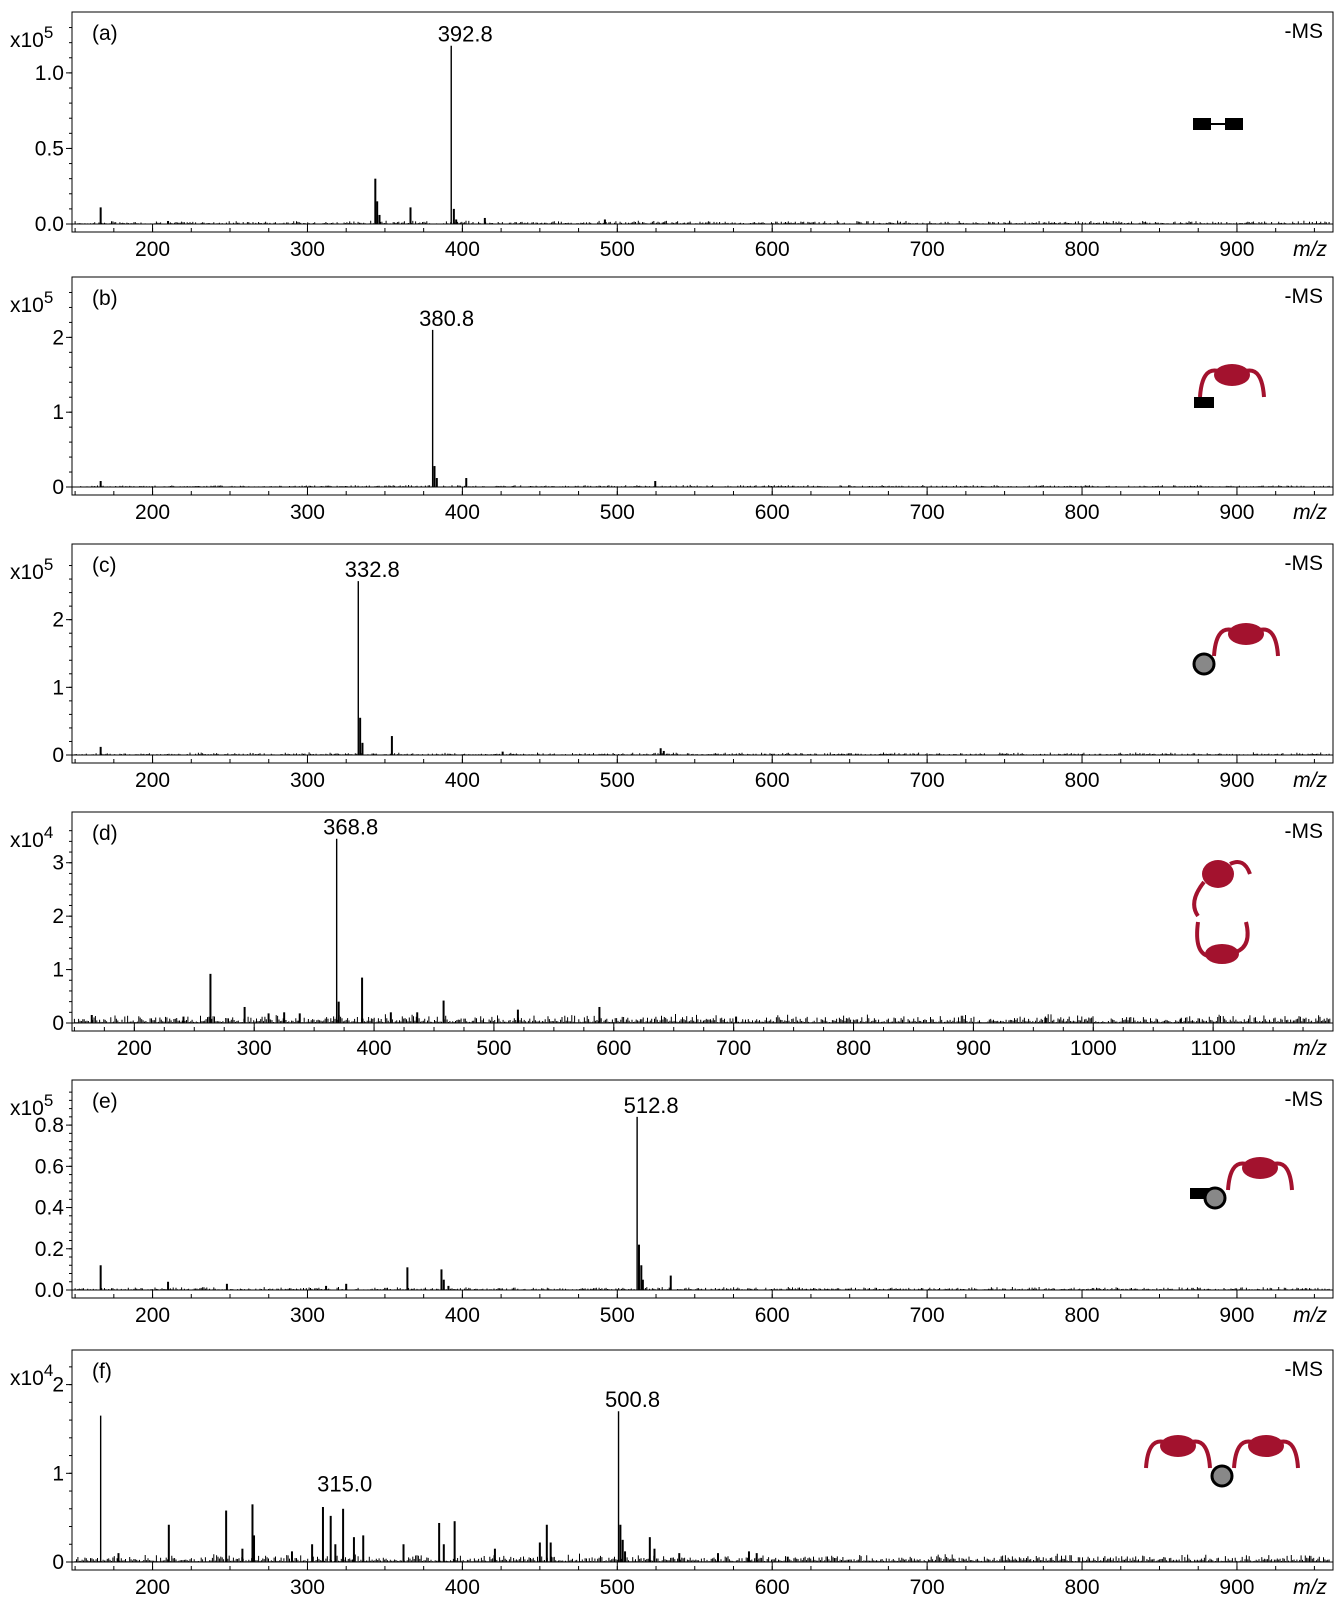 The image size is (1342, 1608). I want to click on y-tick-label: 0.0, so click(49, 1290).